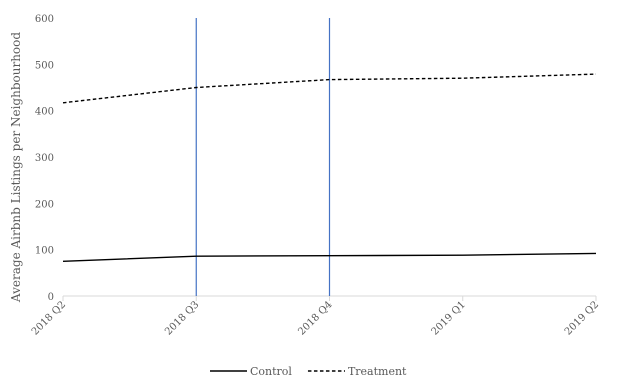 The height and width of the screenshot is (390, 621). I want to click on series-line-treatment, so click(329, 88).